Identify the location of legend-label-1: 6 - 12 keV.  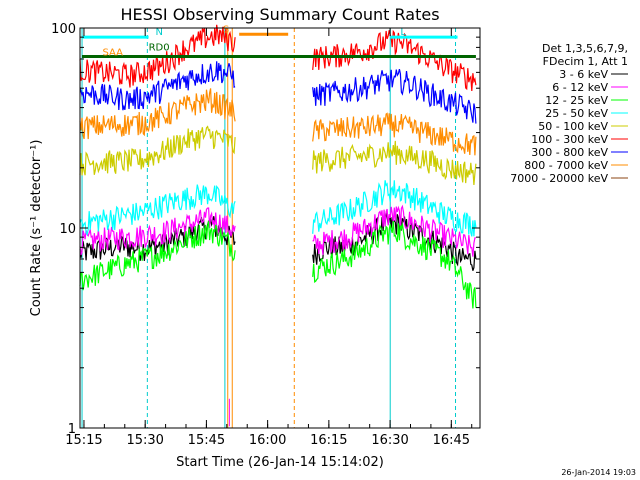
(580, 87).